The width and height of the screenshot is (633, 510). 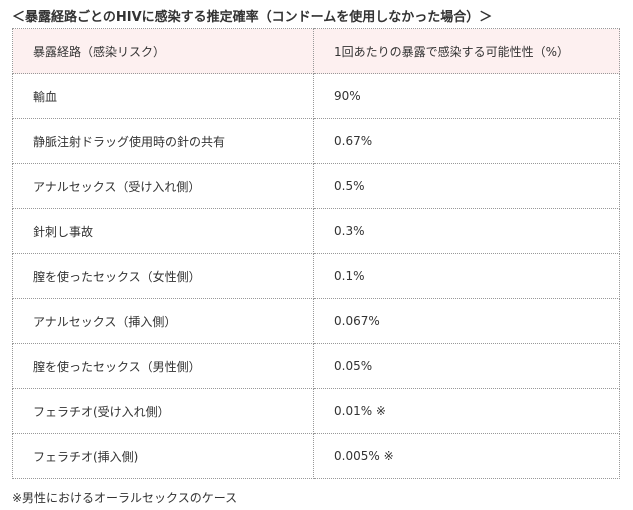 What do you see at coordinates (163, 276) in the screenshot?
I see `table-cell: 膣を使ったセックス（女性側）` at bounding box center [163, 276].